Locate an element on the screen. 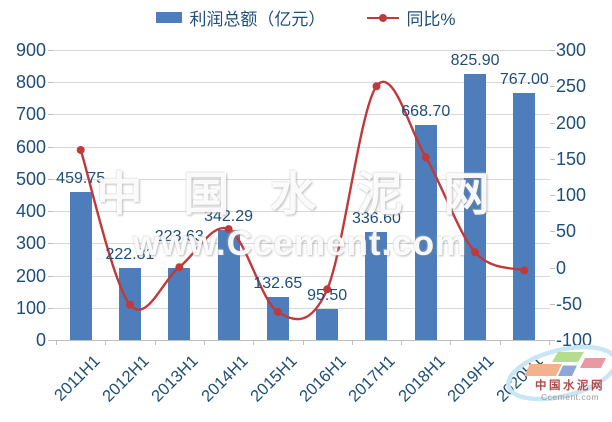 The width and height of the screenshot is (612, 422). line-legend-marker-icon is located at coordinates (383, 18).